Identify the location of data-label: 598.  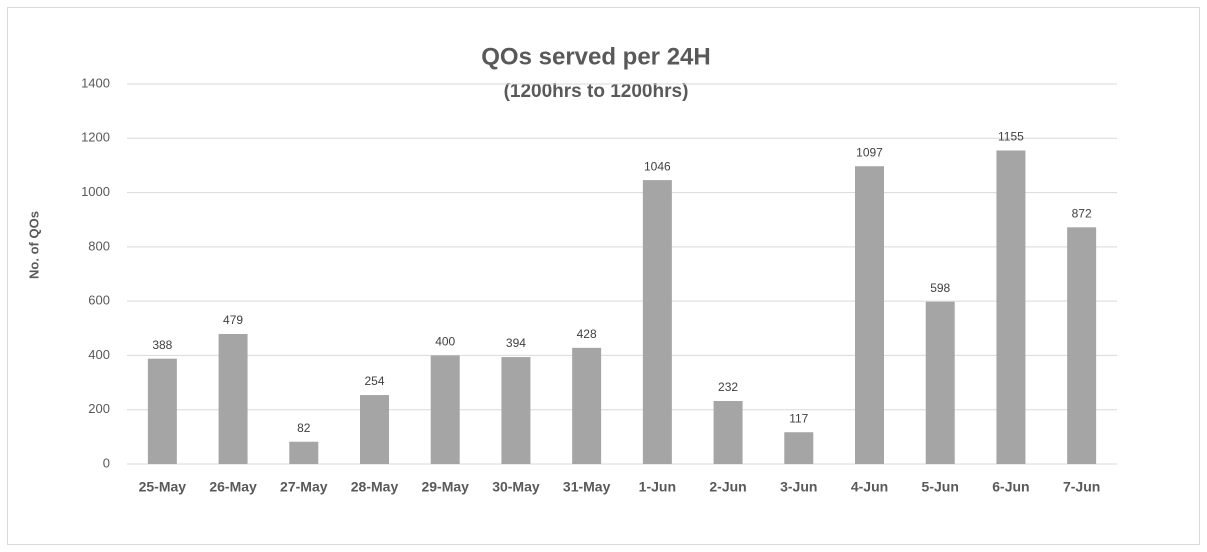
(940, 288).